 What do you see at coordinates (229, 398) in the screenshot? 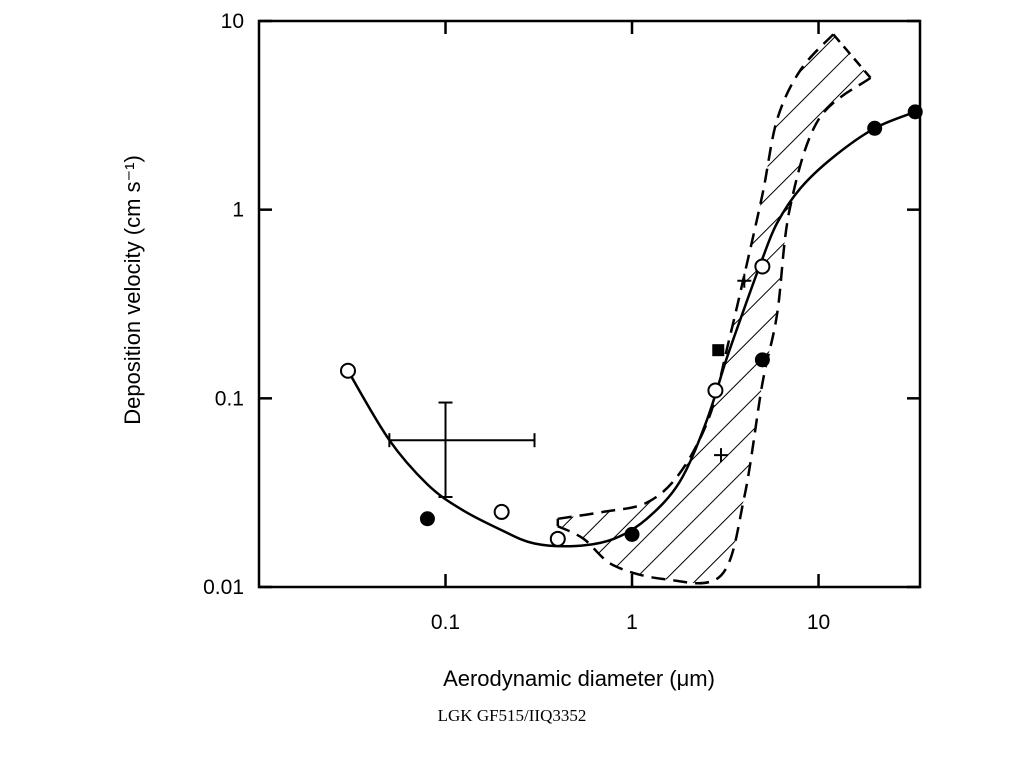
I see `y-tick-label: 0.1` at bounding box center [229, 398].